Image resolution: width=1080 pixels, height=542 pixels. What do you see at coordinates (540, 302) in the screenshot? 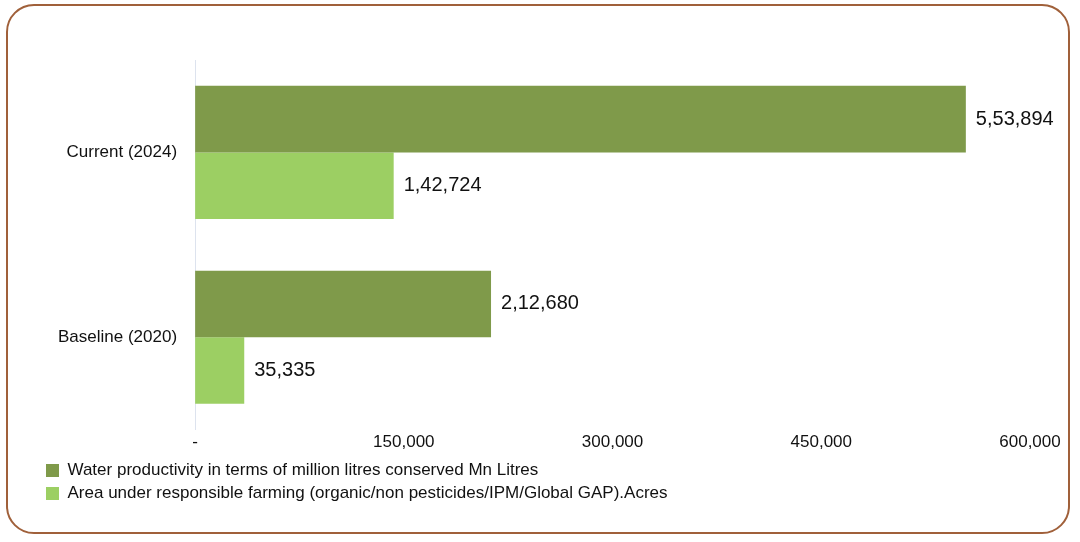
I see `data-label: 2,12,680` at bounding box center [540, 302].